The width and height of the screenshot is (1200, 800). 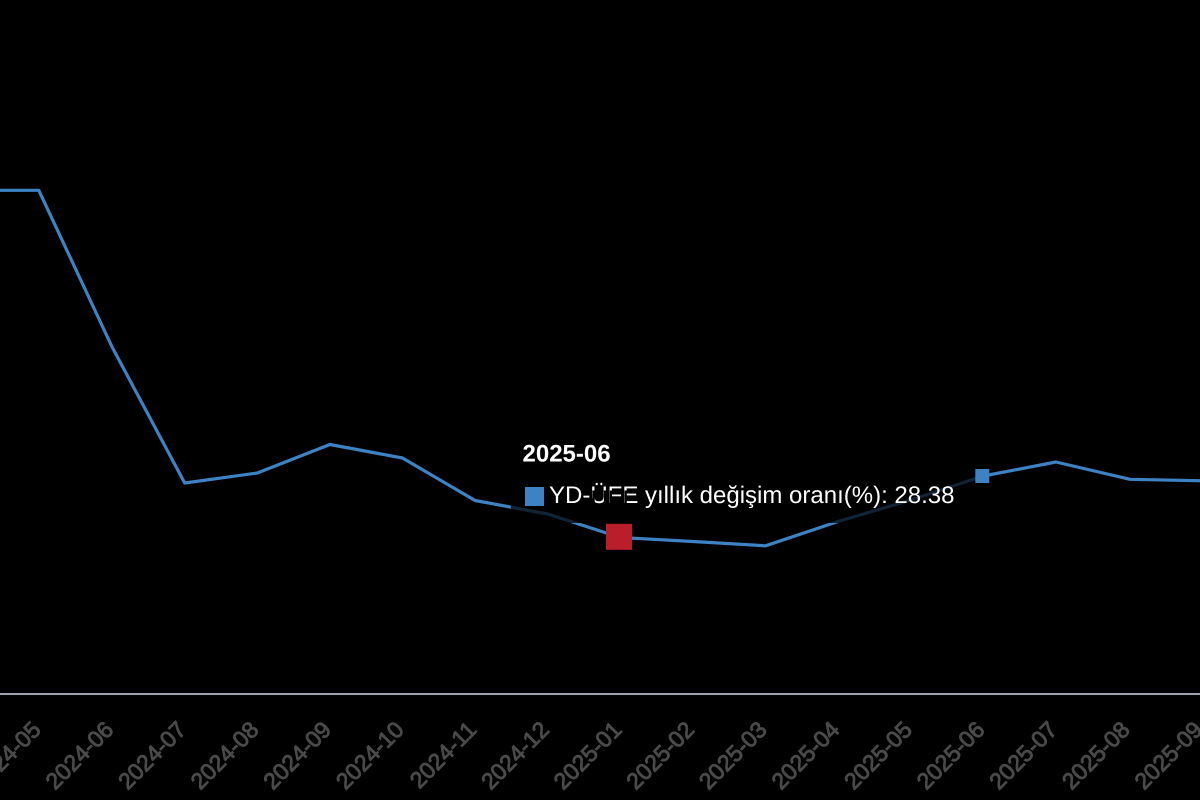 I want to click on svg-text: ÜFE, so click(x=615, y=499).